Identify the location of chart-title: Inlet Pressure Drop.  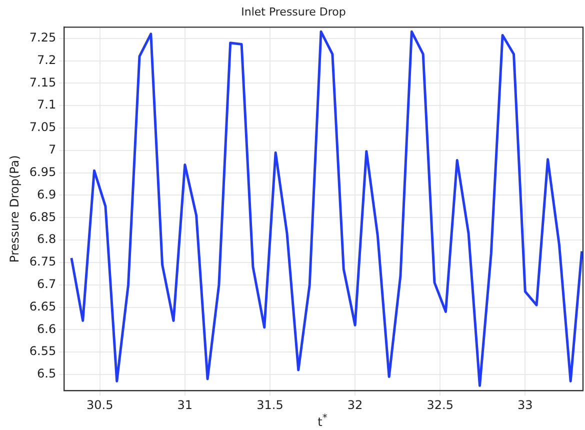
(293, 11).